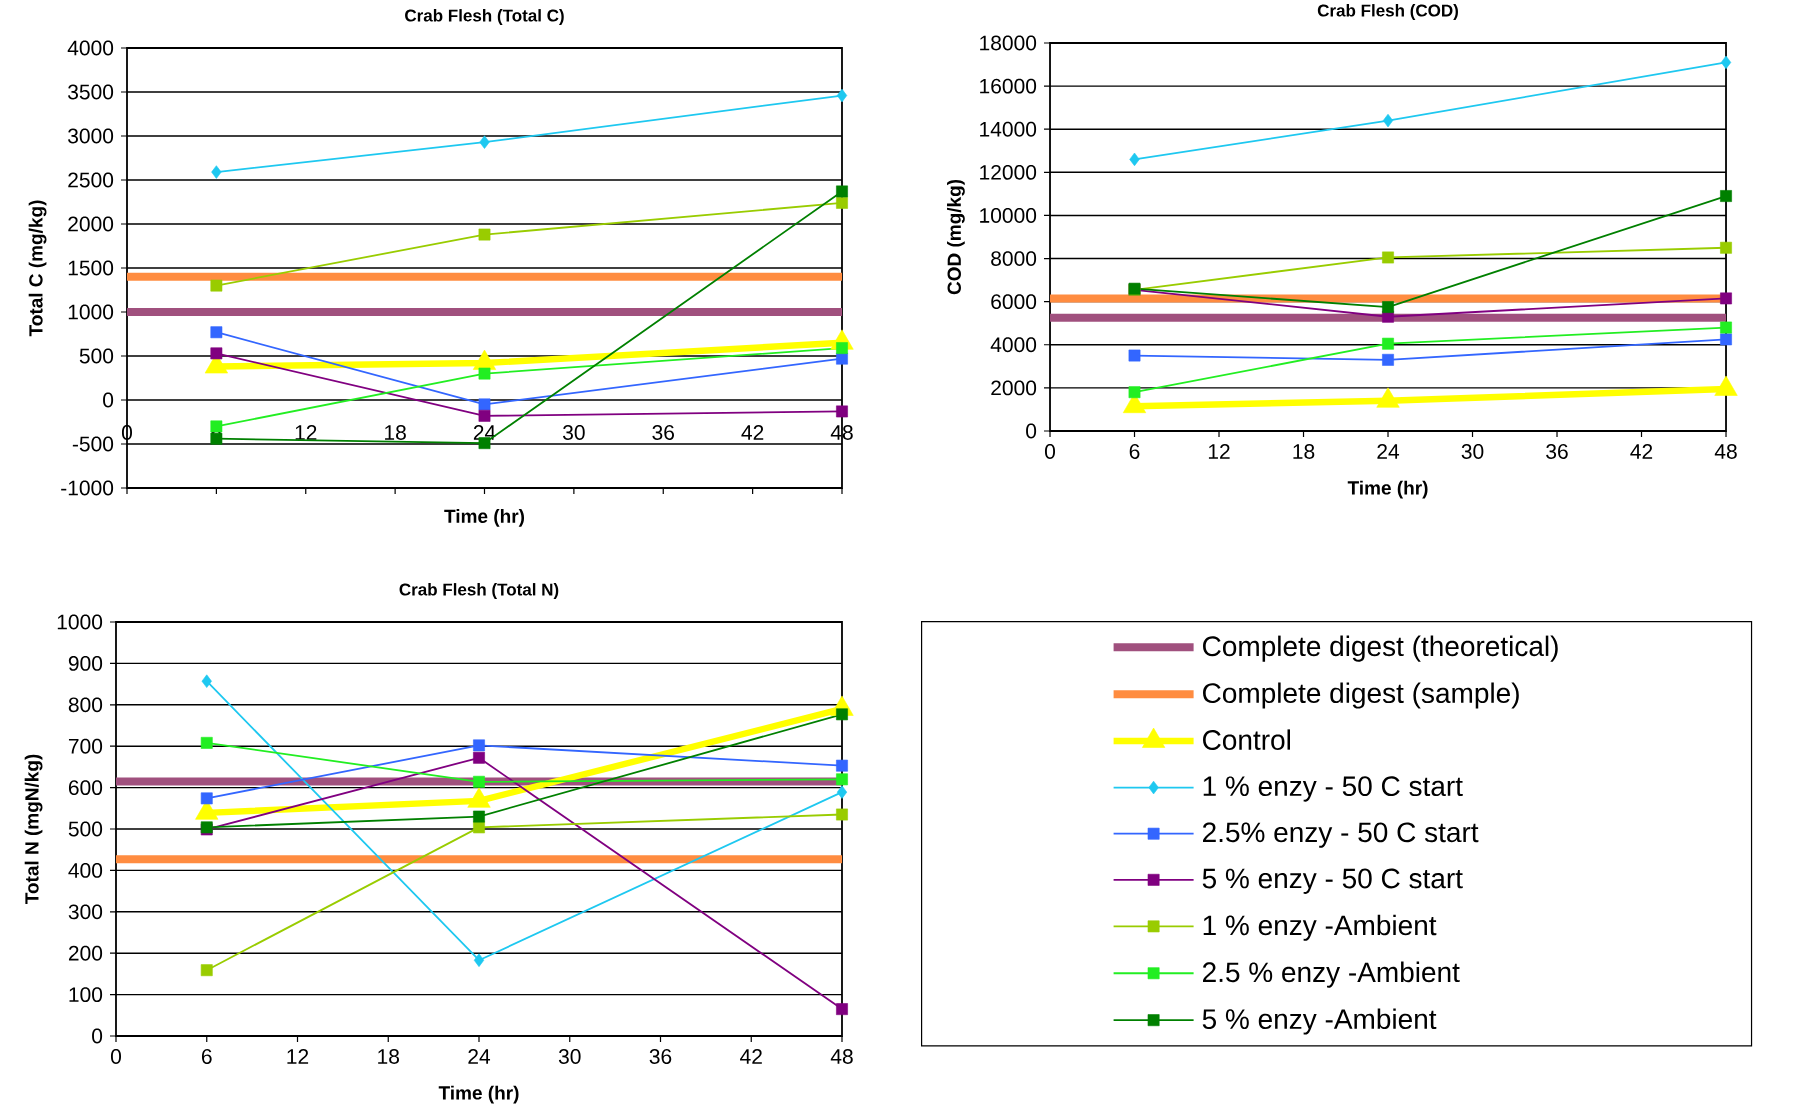 The height and width of the screenshot is (1109, 1794). Describe the element at coordinates (85, 663) in the screenshot. I see `y-tick-label: 900` at that location.